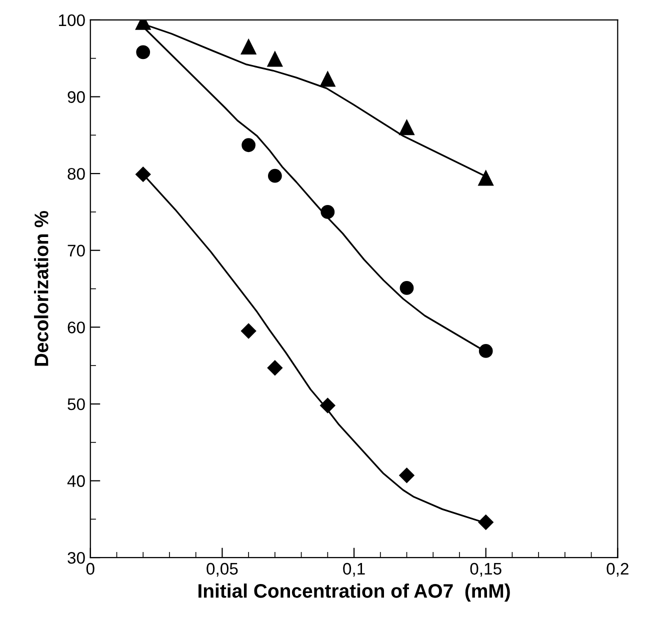 Image resolution: width=655 pixels, height=623 pixels. I want to click on y-tick-label: 50, so click(76, 404).